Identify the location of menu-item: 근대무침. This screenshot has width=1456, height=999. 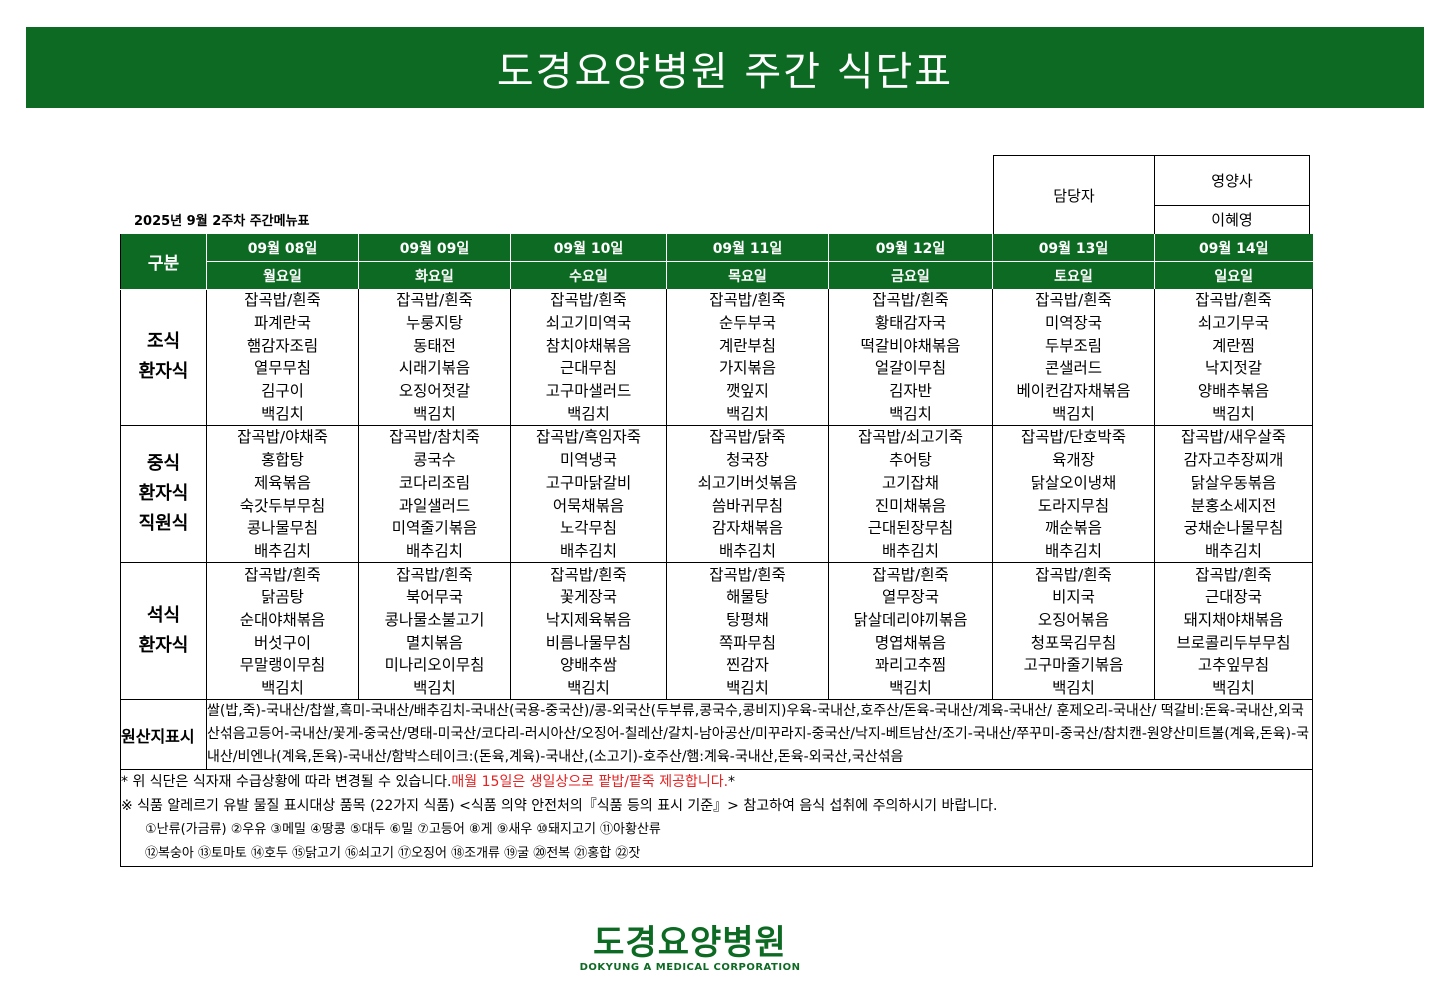
(588, 368).